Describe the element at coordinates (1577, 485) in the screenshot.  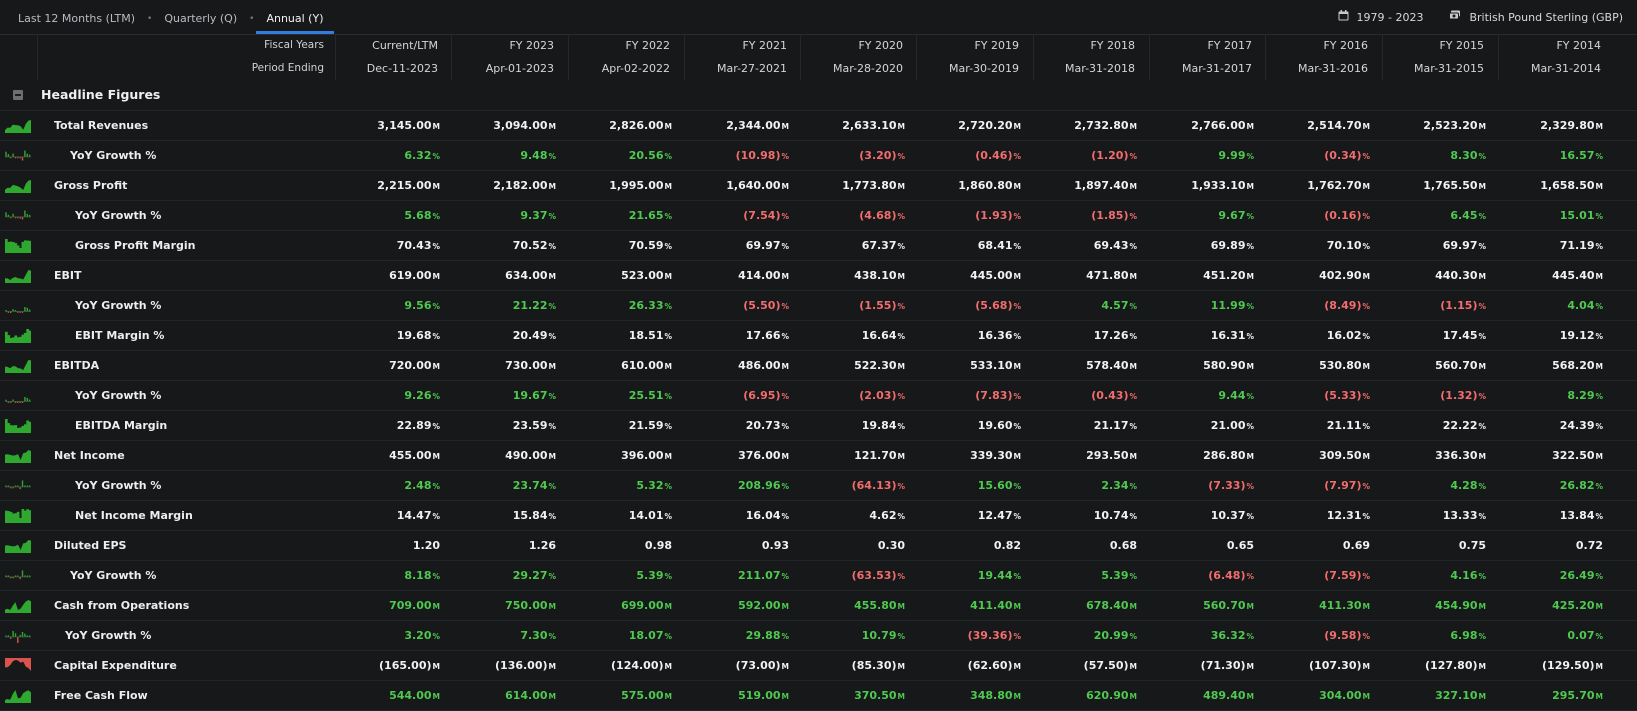
I see `value-number: 26.82` at that location.